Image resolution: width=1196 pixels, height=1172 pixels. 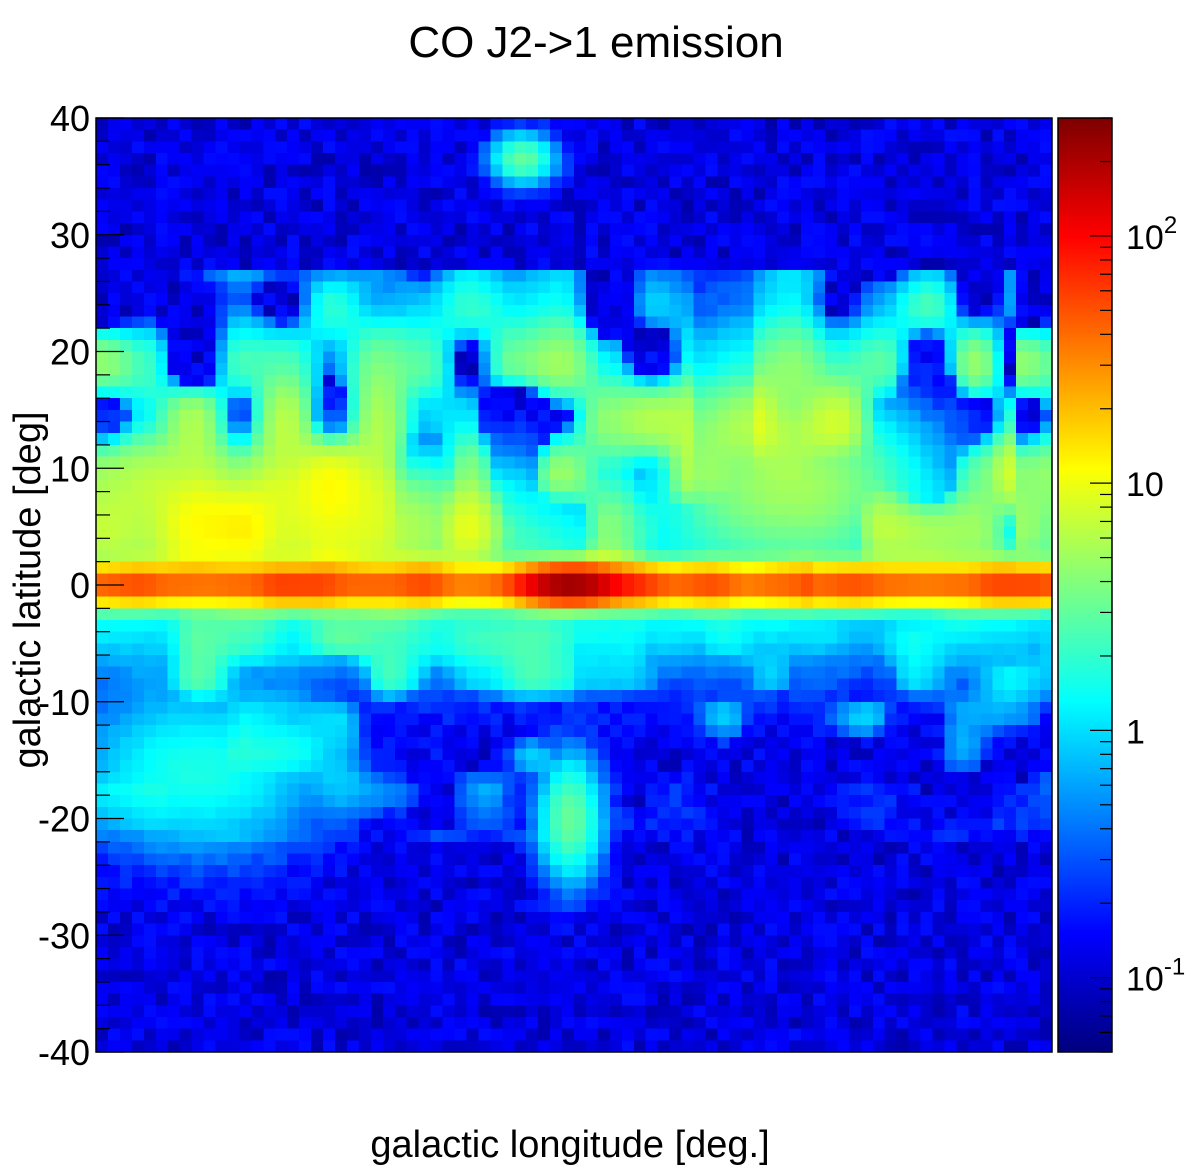 I want to click on chart-title: CO J2->1 emission, so click(x=595, y=42).